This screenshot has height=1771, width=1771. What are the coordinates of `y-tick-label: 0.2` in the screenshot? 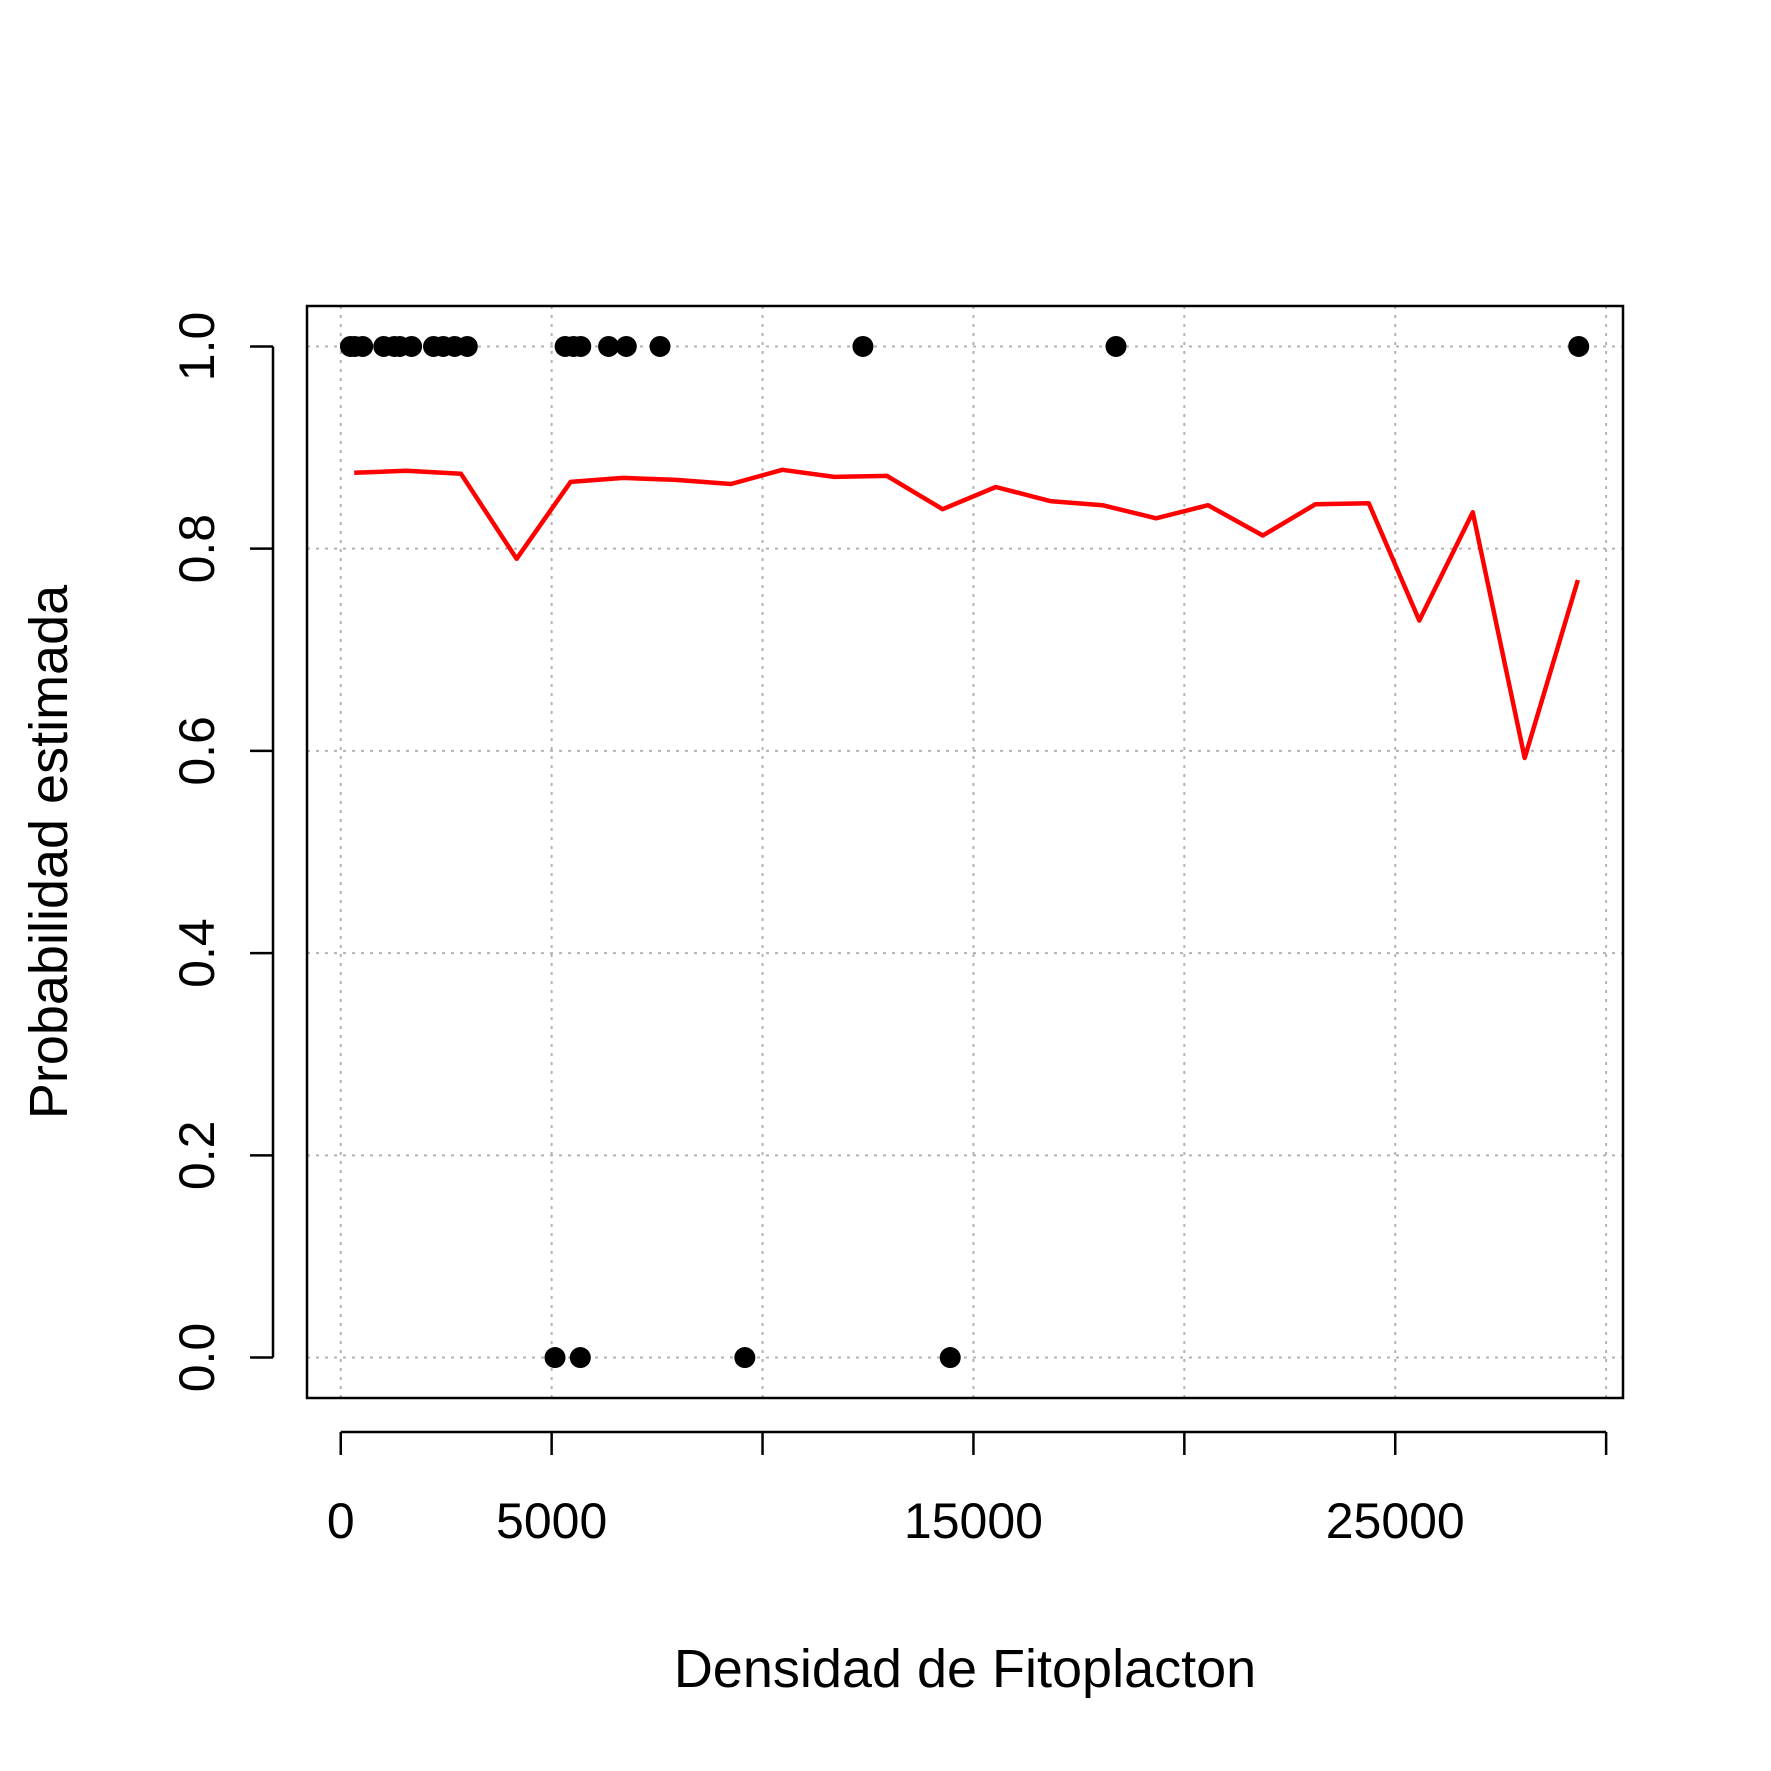 It's located at (197, 1156).